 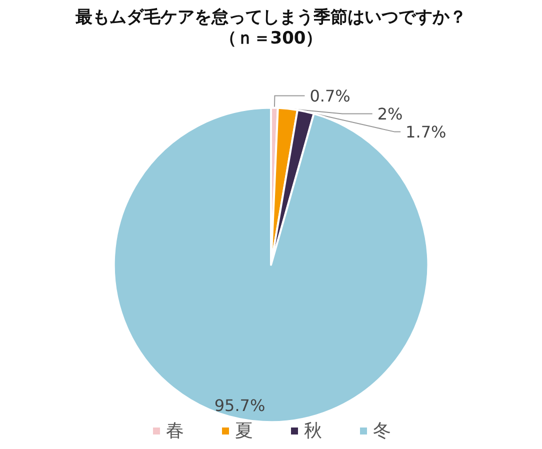 What do you see at coordinates (271, 38) in the screenshot?
I see `chart-subtitle: （ｎ＝300）` at bounding box center [271, 38].